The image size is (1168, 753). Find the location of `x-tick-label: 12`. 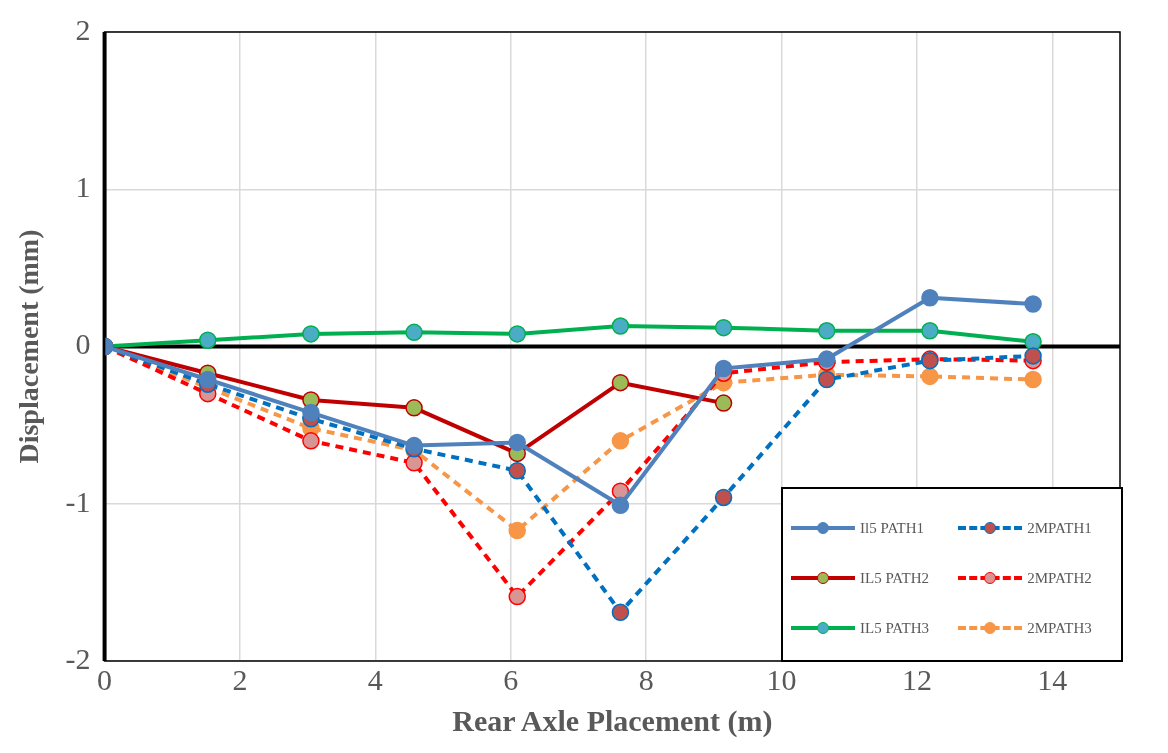

x-tick-label: 12 is located at coordinates (916, 679).